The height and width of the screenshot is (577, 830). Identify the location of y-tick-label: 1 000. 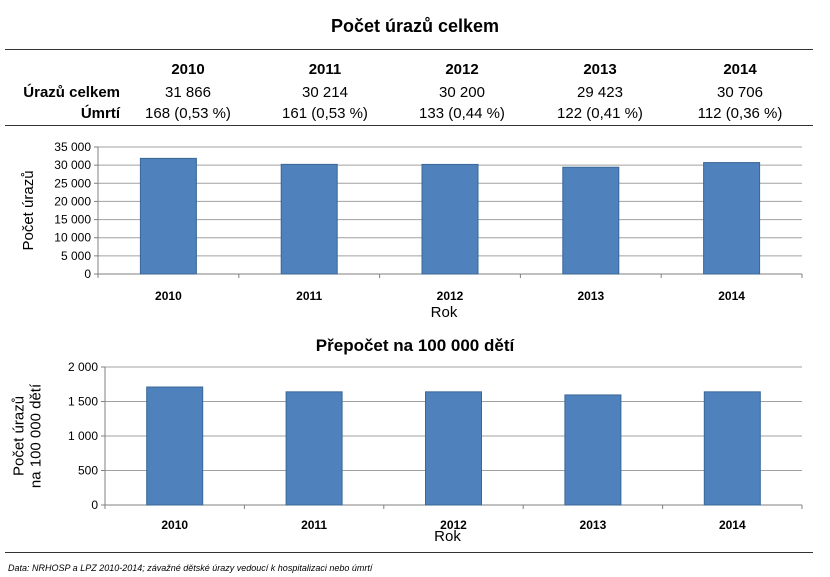
(83, 436).